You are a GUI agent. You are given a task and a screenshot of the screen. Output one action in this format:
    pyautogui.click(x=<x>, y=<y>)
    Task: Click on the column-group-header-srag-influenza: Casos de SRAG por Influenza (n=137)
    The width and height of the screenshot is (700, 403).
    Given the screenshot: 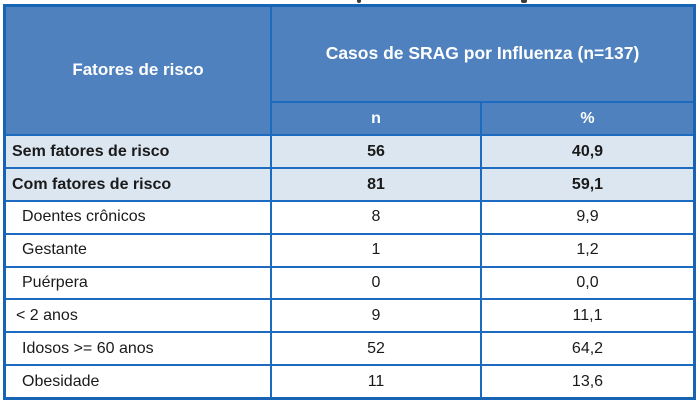 What is the action you would take?
    pyautogui.click(x=482, y=54)
    